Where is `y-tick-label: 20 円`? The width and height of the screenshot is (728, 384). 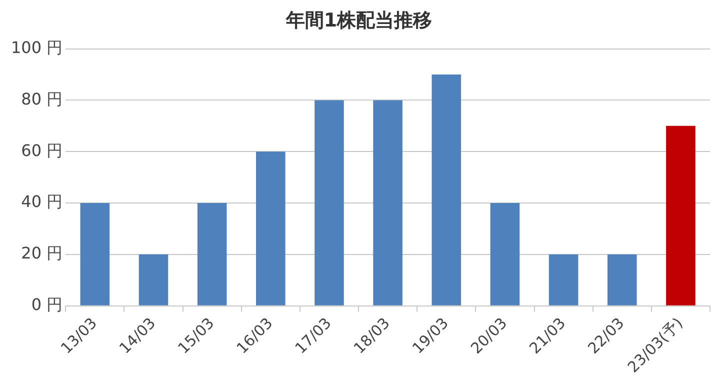
y-tick-label: 20 円 is located at coordinates (42, 253).